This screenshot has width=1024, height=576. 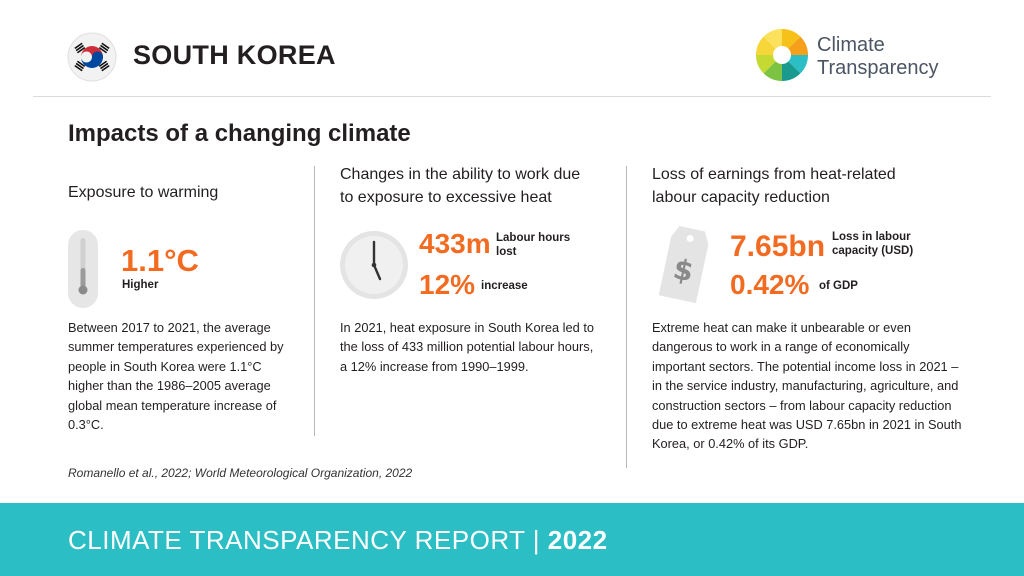 What do you see at coordinates (873, 251) in the screenshot?
I see `earnings-loss-label-line-2: capacity (USD)` at bounding box center [873, 251].